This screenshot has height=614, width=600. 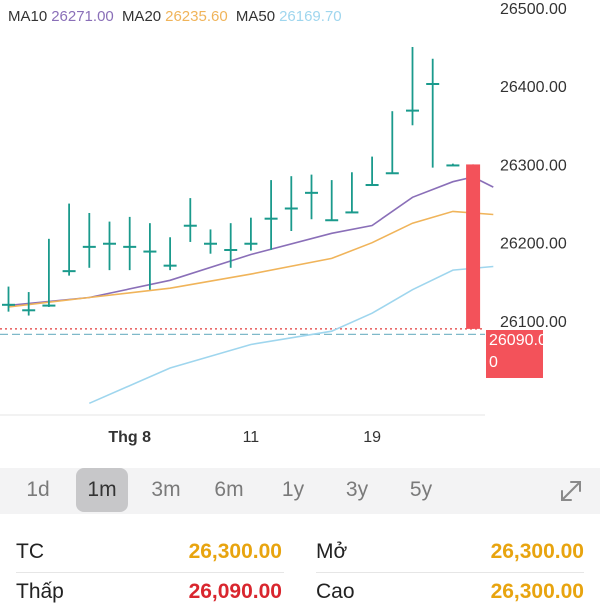 What do you see at coordinates (537, 551) in the screenshot?
I see `open-price-value: 26,300.00` at bounding box center [537, 551].